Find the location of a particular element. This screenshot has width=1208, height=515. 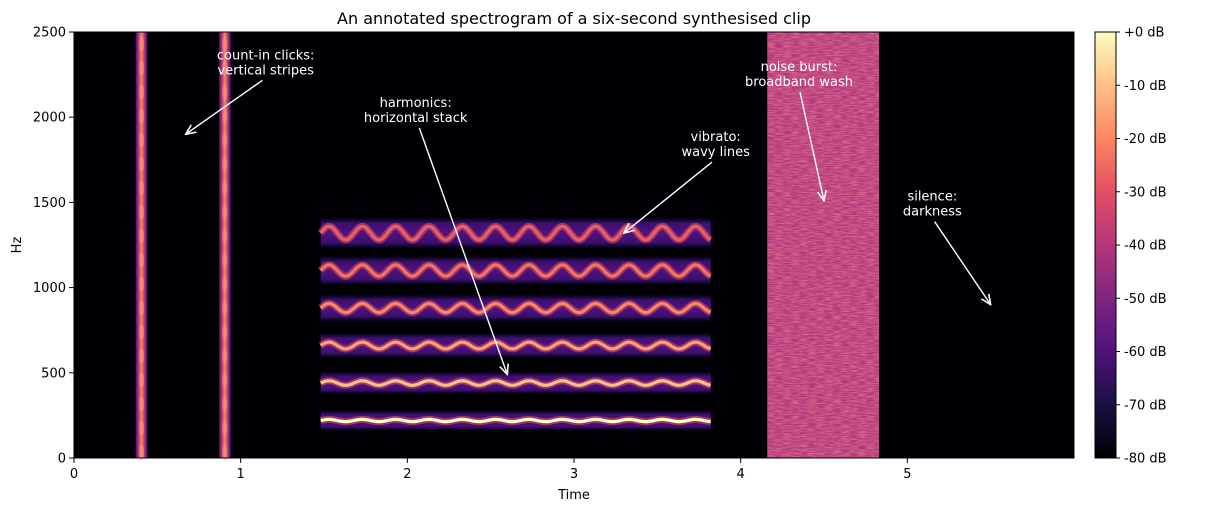

y-tick-label: 500 is located at coordinates (53, 373).